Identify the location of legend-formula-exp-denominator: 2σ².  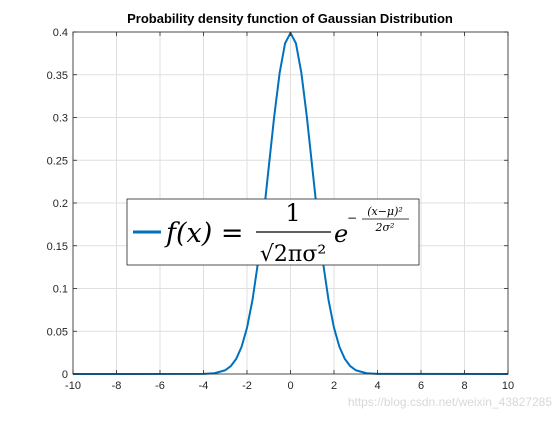
(385, 227).